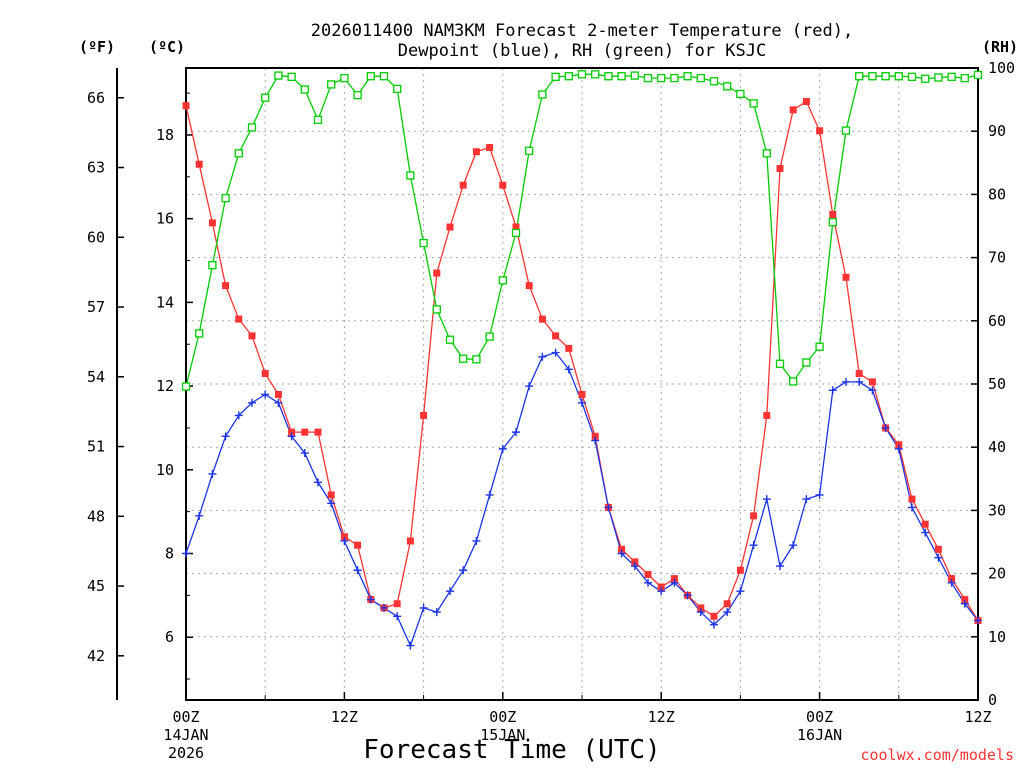 This screenshot has width=1024, height=768. I want to click on x-date-label: 15JAN, so click(502, 735).